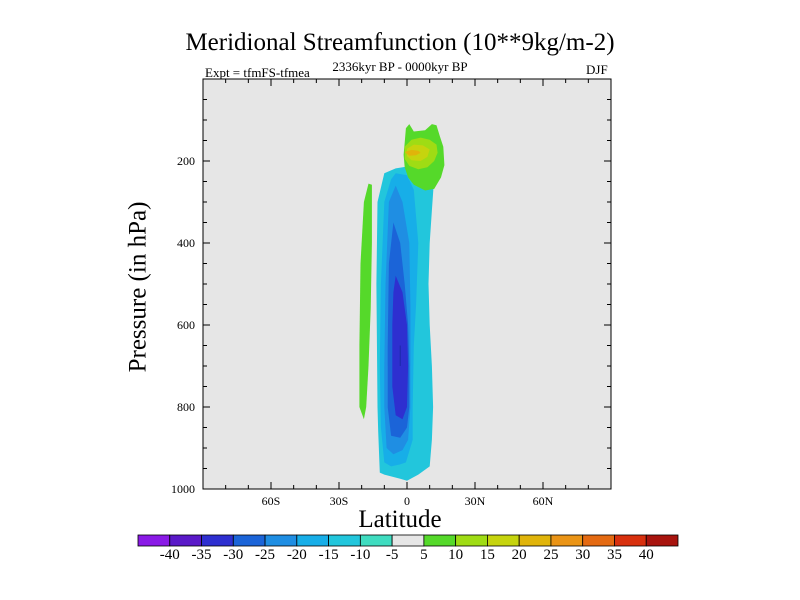 The image size is (800, 600). What do you see at coordinates (186, 325) in the screenshot?
I see `y-tick-label: 600` at bounding box center [186, 325].